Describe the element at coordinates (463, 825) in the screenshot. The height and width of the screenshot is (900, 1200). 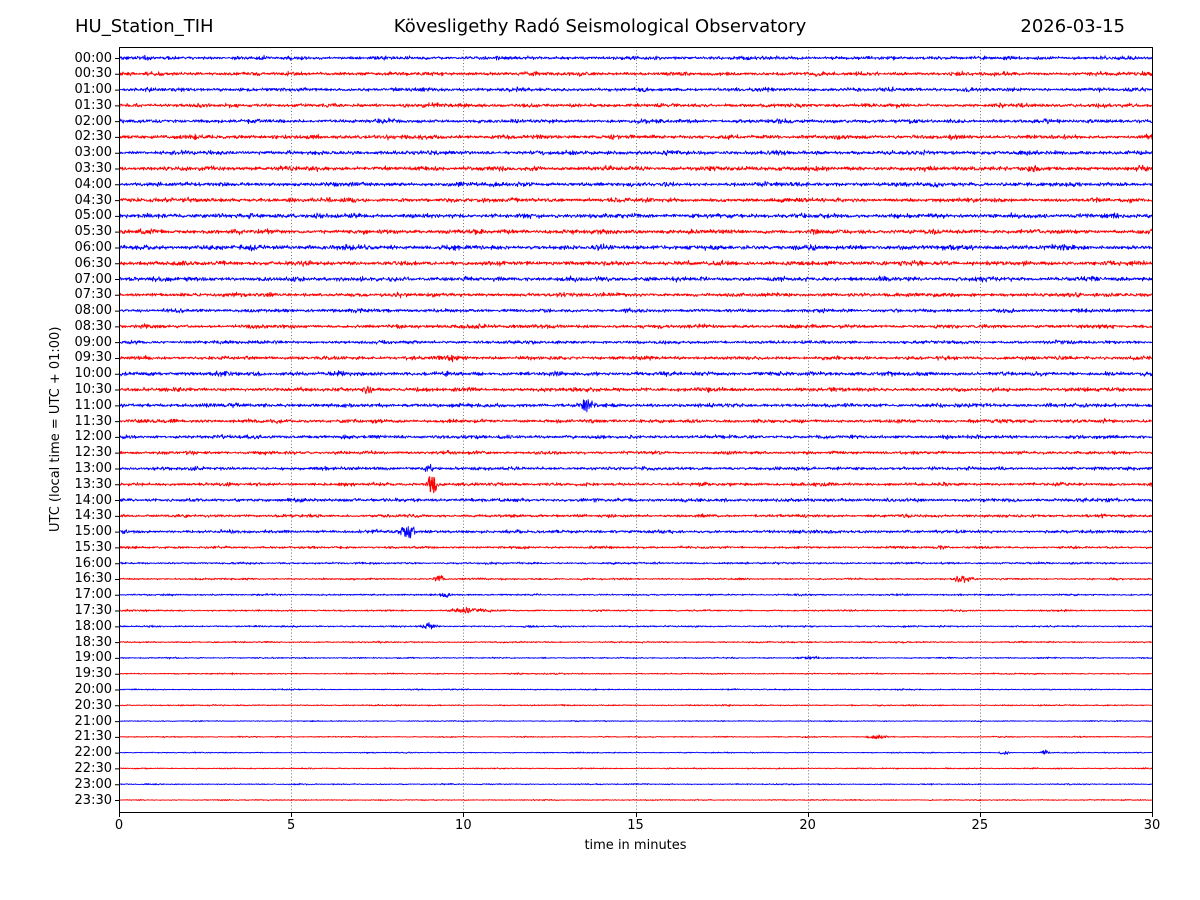
I see `x-tick-label: 10` at that location.